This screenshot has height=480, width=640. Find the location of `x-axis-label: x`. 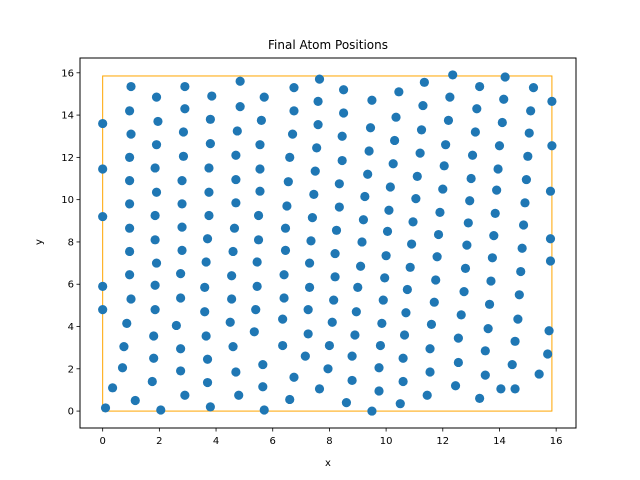

x-axis-label: x is located at coordinates (328, 463).